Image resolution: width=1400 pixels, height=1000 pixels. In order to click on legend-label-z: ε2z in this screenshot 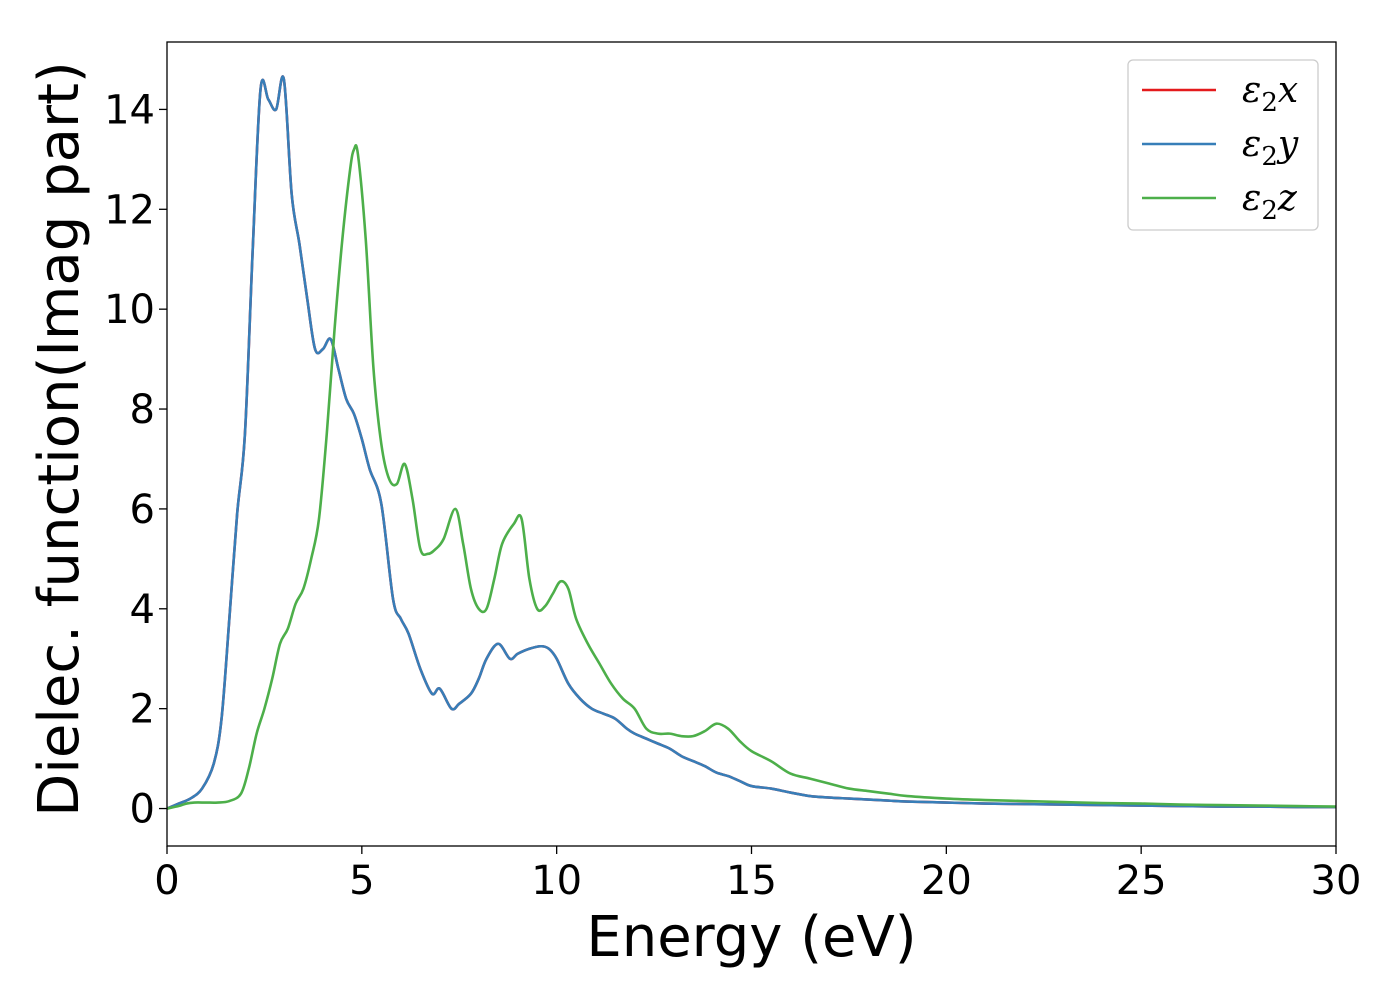, I will do `click(1270, 202)`.